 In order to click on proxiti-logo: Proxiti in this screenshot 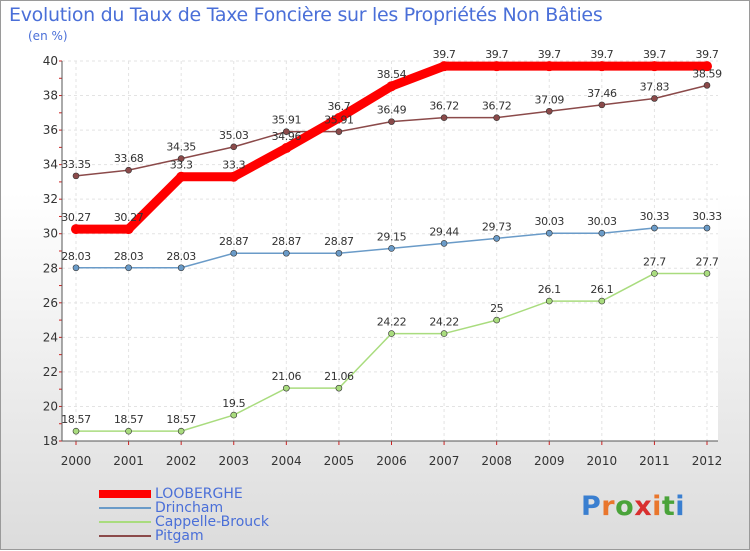, I will do `click(633, 506)`.